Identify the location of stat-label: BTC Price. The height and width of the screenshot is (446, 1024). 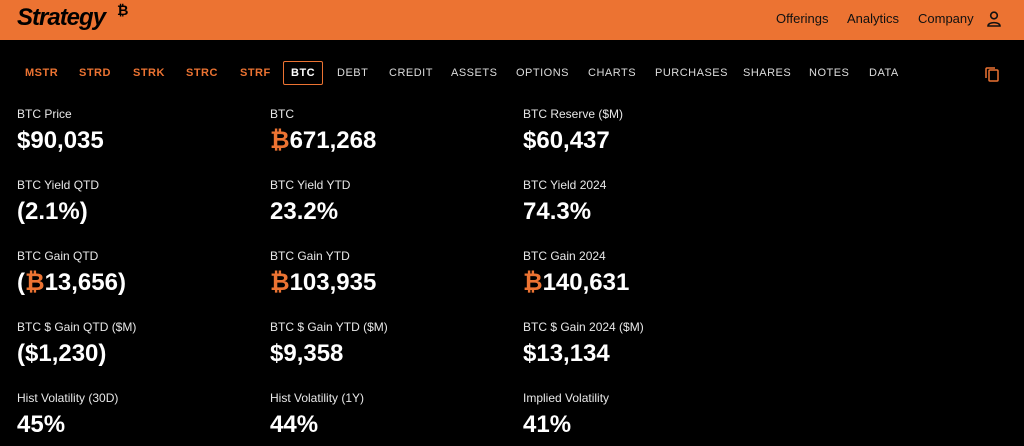
(44, 114).